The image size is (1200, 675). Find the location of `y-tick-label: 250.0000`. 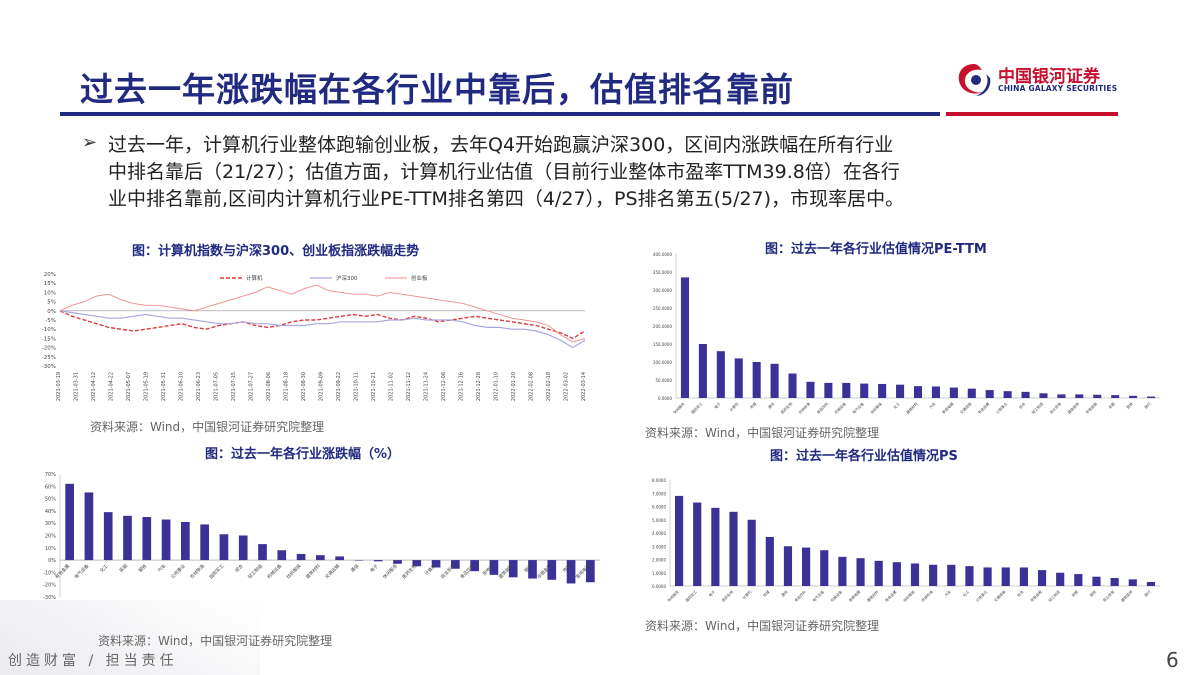

y-tick-label: 250.0000 is located at coordinates (663, 308).